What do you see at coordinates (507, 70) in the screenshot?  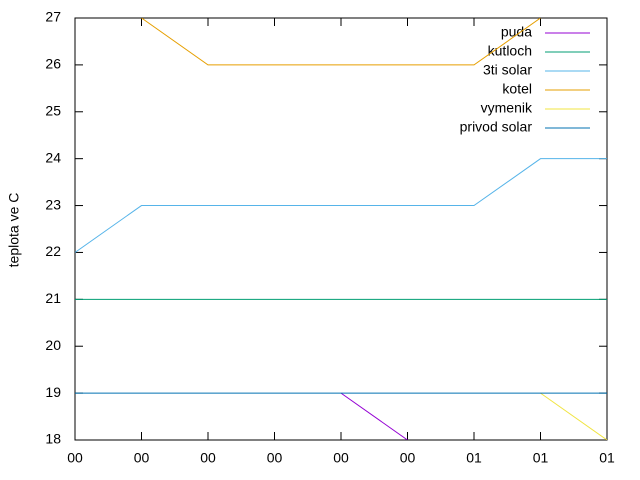 I see `legend-label: 3ti solar` at bounding box center [507, 70].